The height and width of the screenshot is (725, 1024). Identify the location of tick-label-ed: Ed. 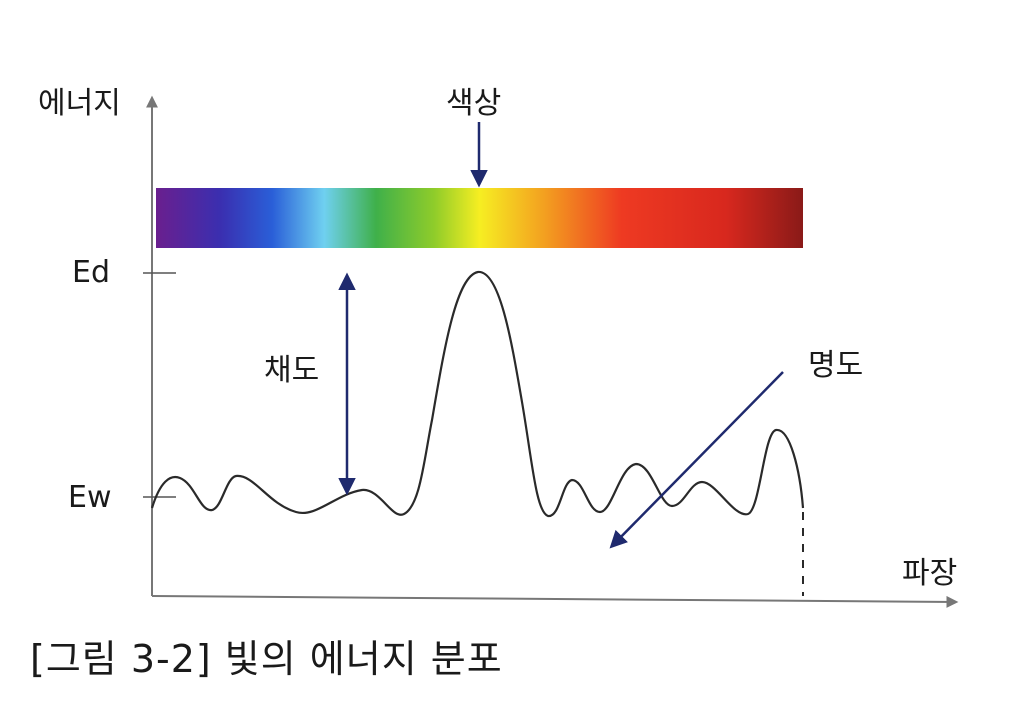
(91, 272).